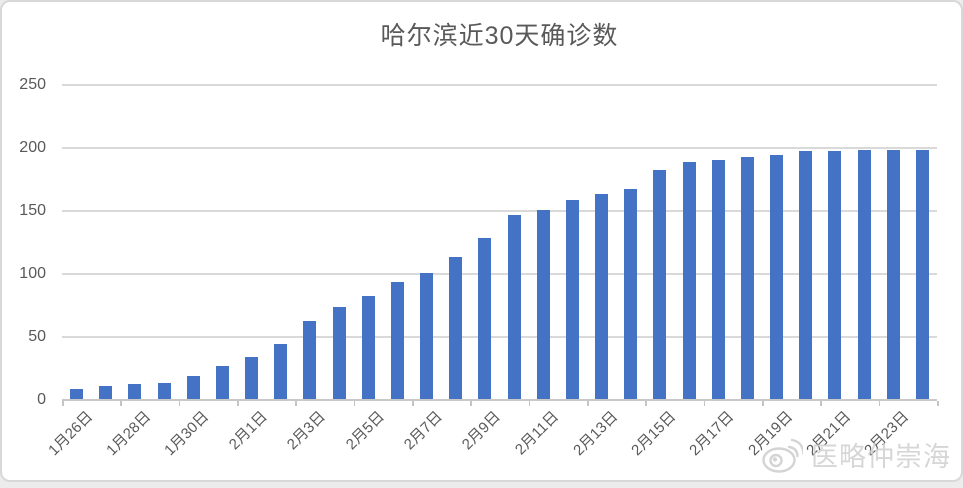 This screenshot has width=963, height=488. What do you see at coordinates (595, 434) in the screenshot?
I see `x-axis-label: 2月13日` at bounding box center [595, 434].